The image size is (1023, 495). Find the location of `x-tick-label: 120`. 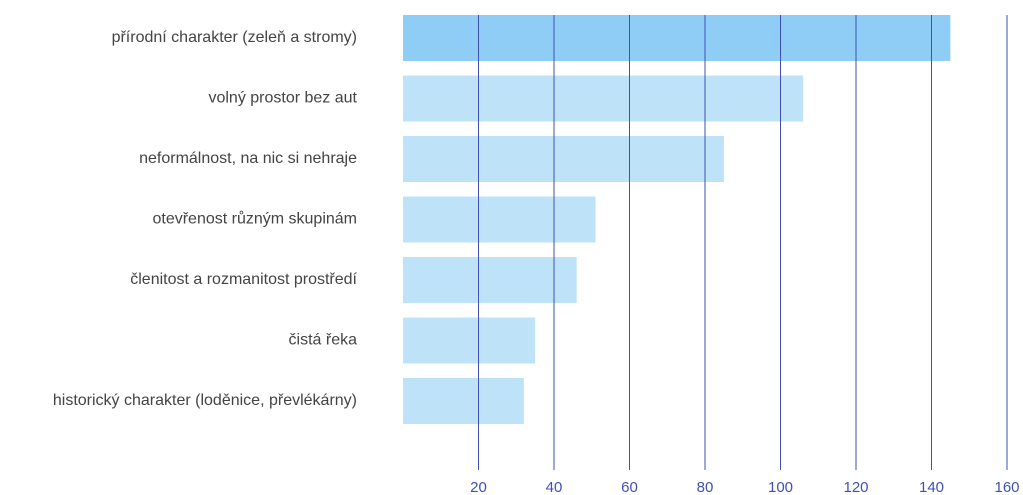

x-tick-label: 120 is located at coordinates (855, 487).